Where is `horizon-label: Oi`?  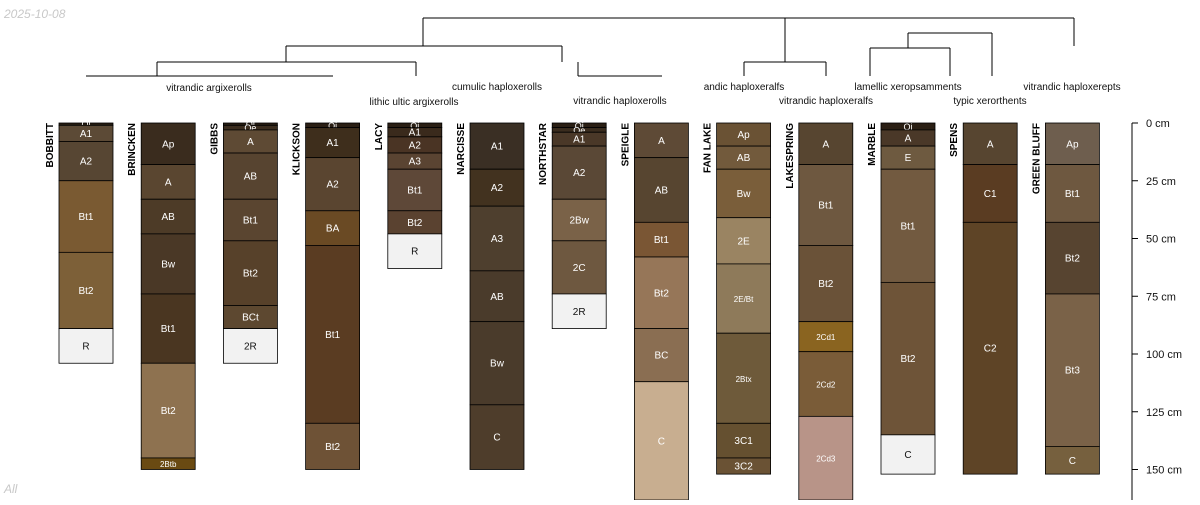
horizon-label: Oi is located at coordinates (250, 125).